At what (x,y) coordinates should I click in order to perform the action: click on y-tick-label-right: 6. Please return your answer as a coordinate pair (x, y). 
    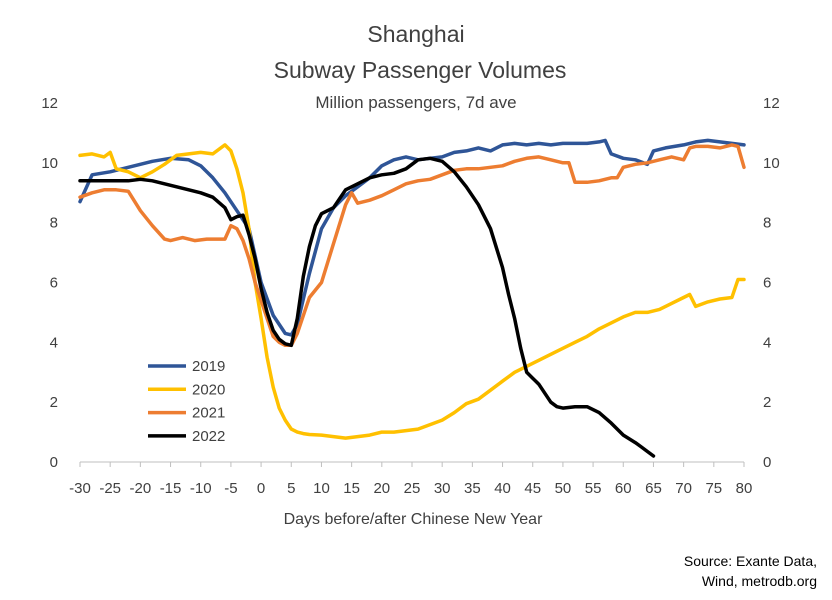
    Looking at the image, I should click on (767, 283).